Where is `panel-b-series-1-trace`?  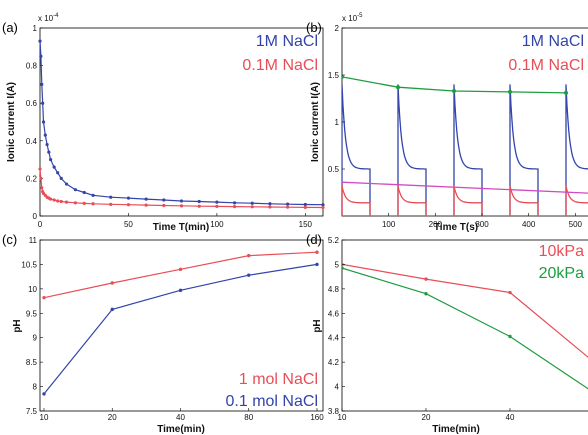 panel-b-series-1-trace is located at coordinates (465, 200).